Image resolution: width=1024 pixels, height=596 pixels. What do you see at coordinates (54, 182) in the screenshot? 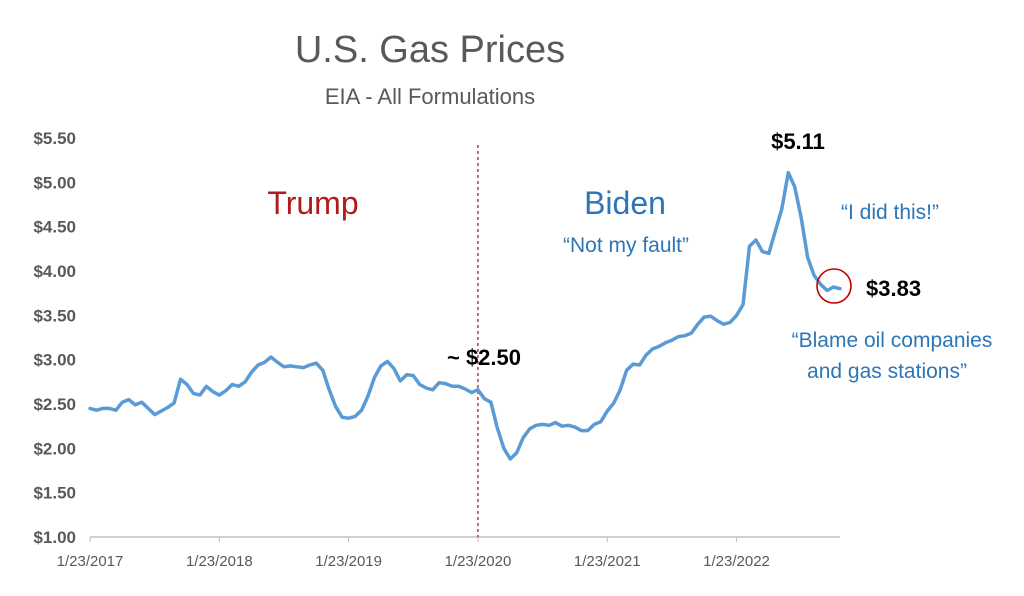
I see `y-tick-label: $5.00` at bounding box center [54, 182].